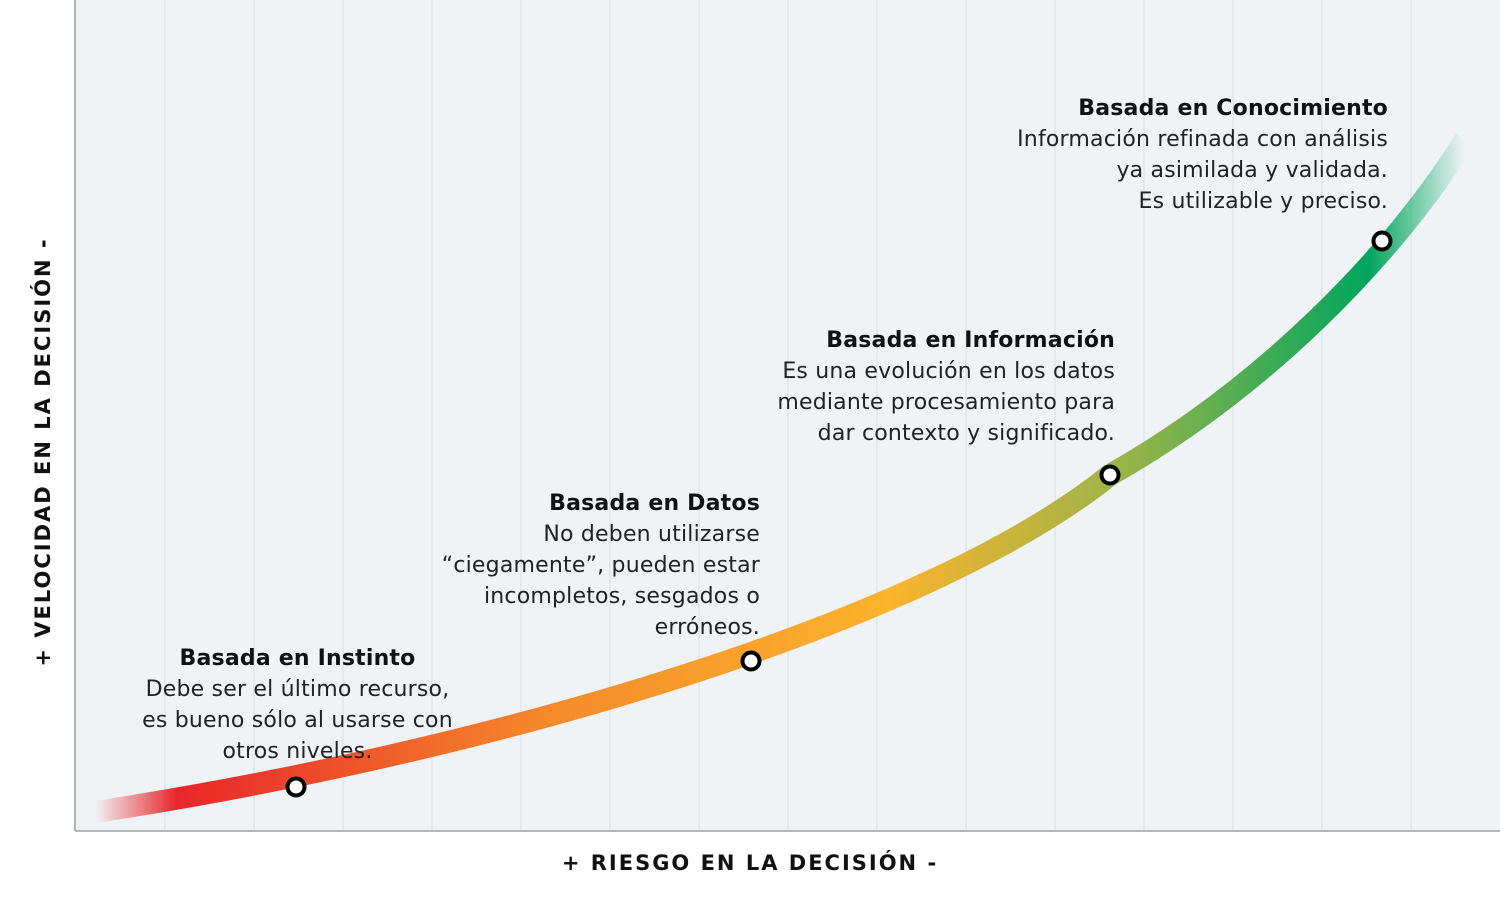 The width and height of the screenshot is (1500, 905). What do you see at coordinates (750, 863) in the screenshot?
I see `x-axis-label: + RIESGO EN LA DECISIÓN -` at bounding box center [750, 863].